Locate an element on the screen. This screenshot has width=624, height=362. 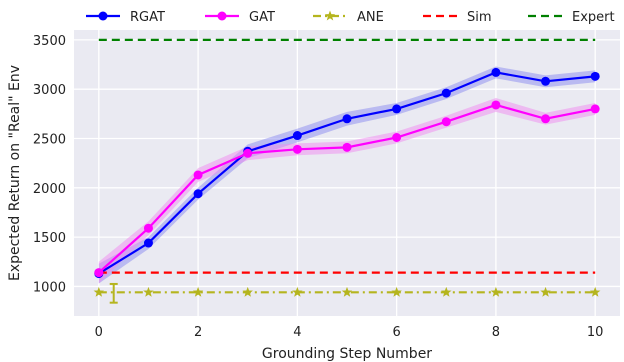
x-tick-label: 2 is located at coordinates (198, 332).